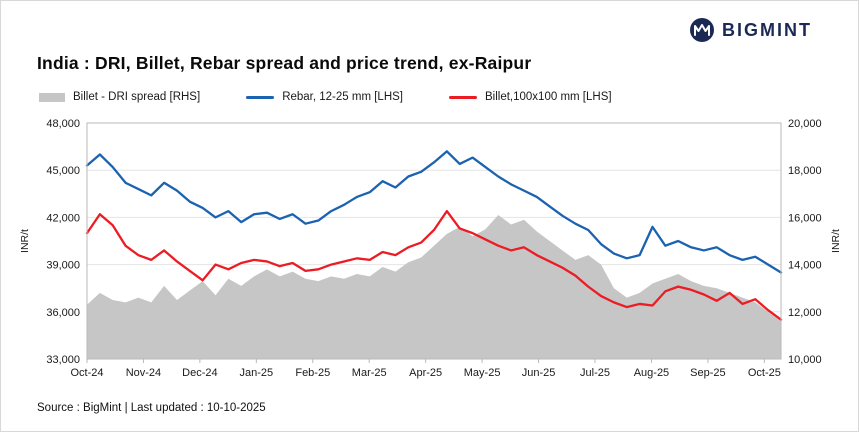 Image resolution: width=859 pixels, height=432 pixels. What do you see at coordinates (63, 218) in the screenshot?
I see `svg-text: 42,000` at bounding box center [63, 218].